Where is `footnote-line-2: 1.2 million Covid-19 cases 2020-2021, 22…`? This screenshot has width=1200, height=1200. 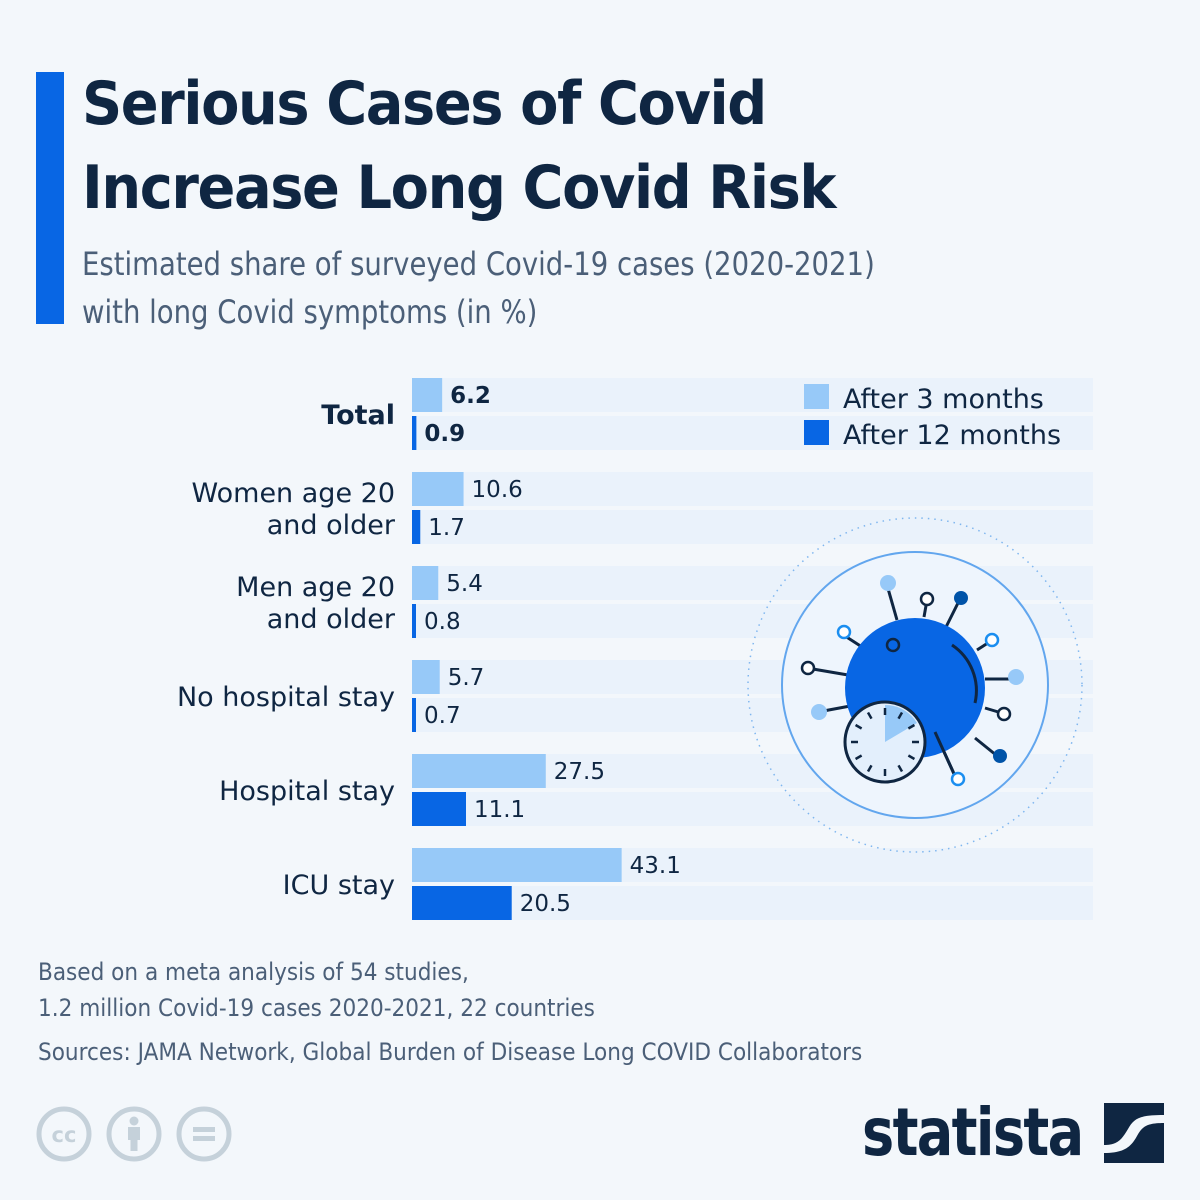
footnote-line-2: 1.2 million Covid-19 cases 2020-2021, 22… is located at coordinates (316, 1008).